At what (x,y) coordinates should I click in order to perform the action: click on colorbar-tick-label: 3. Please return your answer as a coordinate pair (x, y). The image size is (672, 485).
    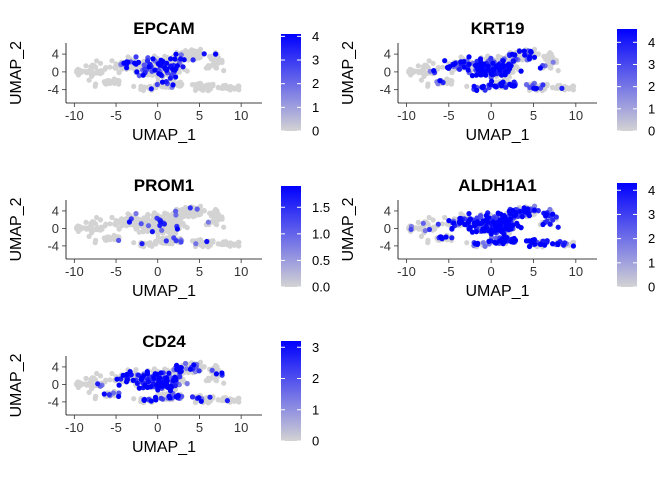
    Looking at the image, I should click on (315, 60).